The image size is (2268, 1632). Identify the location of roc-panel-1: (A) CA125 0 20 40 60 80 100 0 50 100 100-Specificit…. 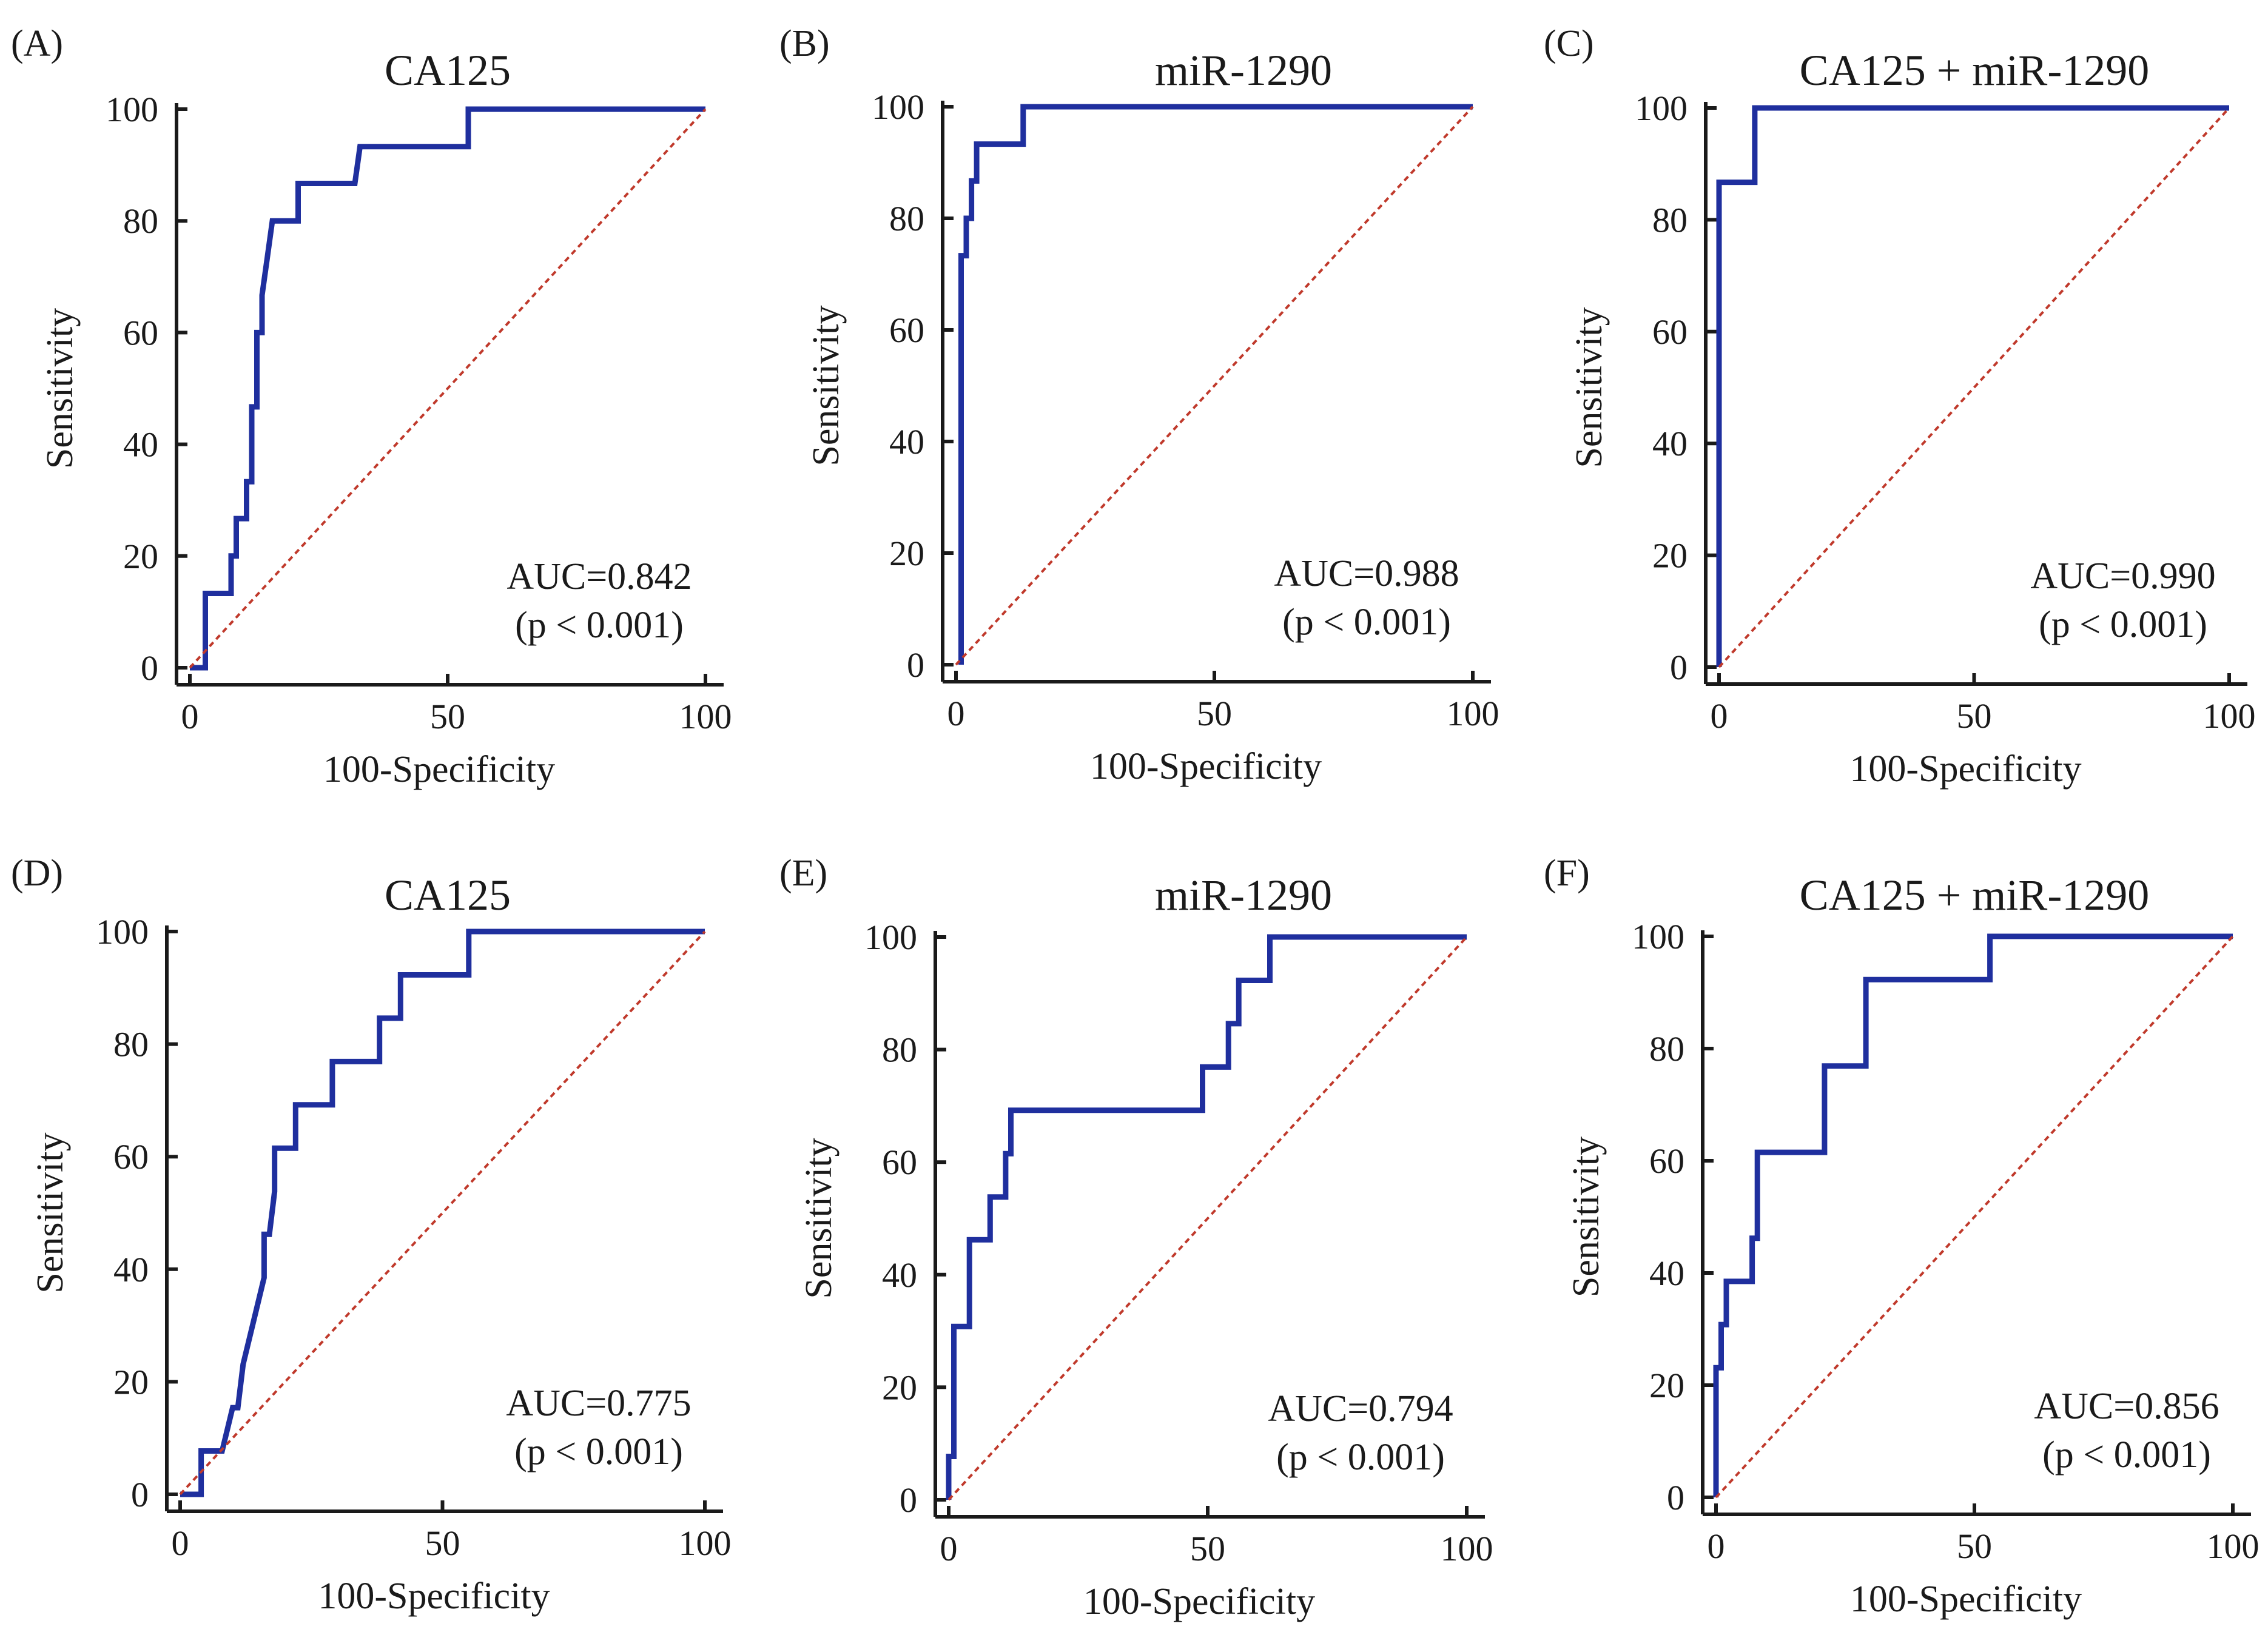
(371, 407).